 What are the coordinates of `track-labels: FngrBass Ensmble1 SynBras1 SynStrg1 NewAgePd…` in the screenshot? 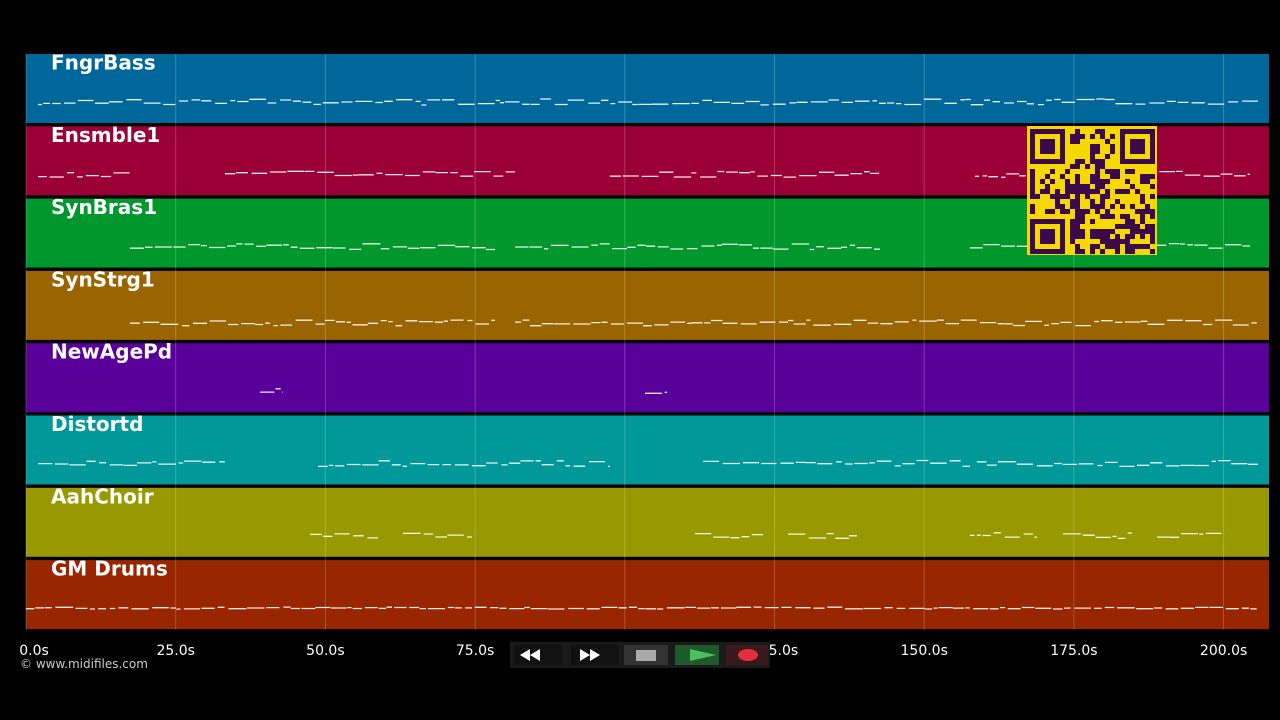 It's located at (111, 316).